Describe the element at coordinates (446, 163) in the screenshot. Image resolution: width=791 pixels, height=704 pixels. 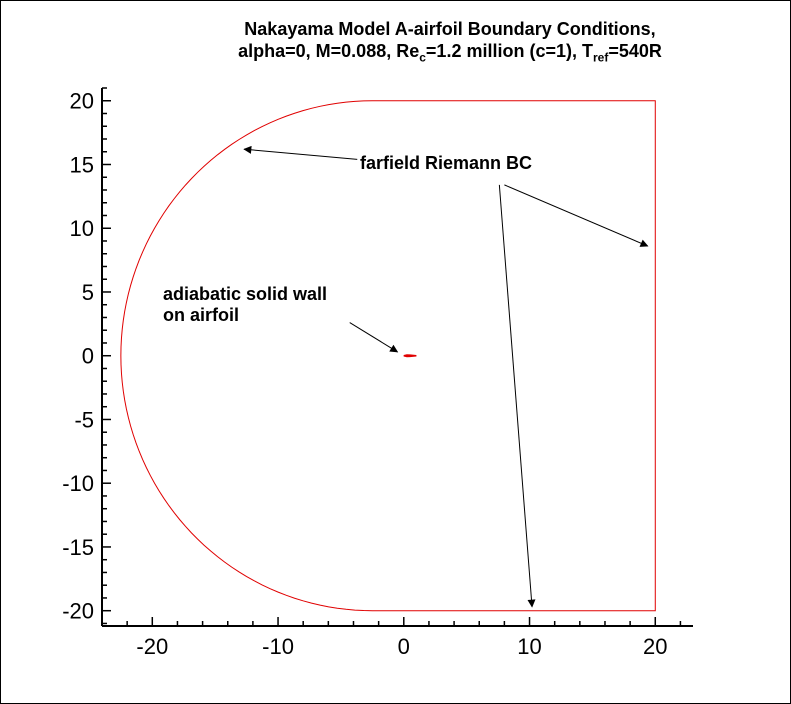
I see `farfield-label: farfield Riemann BC` at that location.